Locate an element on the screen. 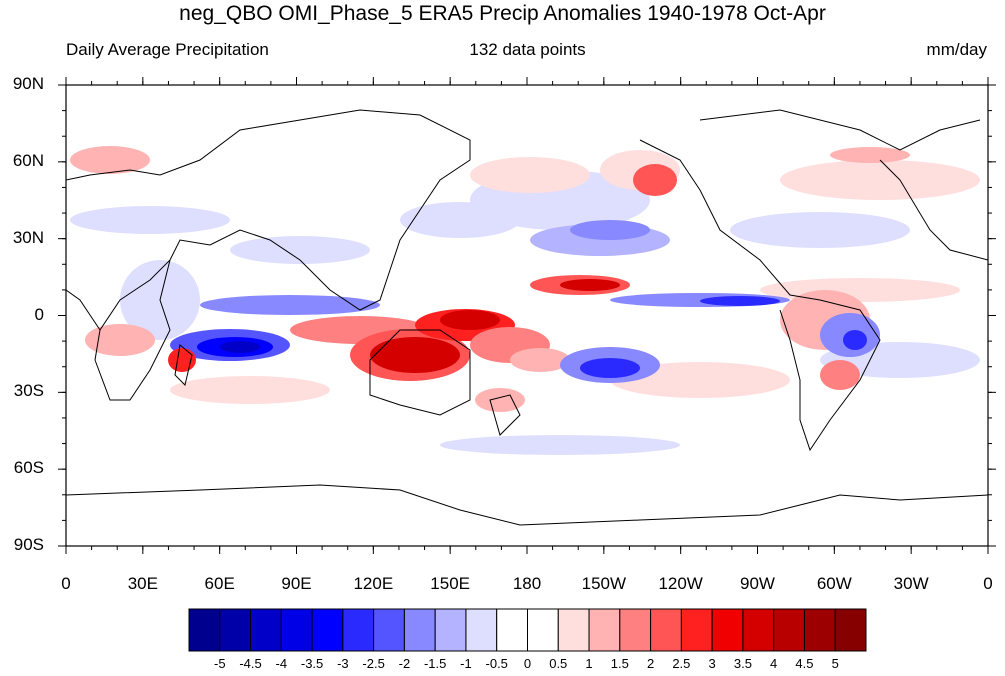  lat-label: 30S is located at coordinates (28, 391).